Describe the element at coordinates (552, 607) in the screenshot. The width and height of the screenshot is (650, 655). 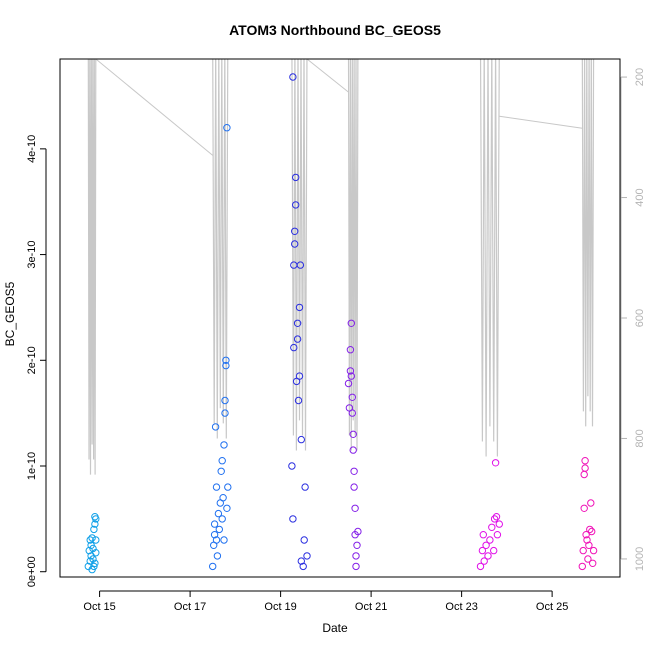
I see `x-tick-label-5: Oct 25` at that location.